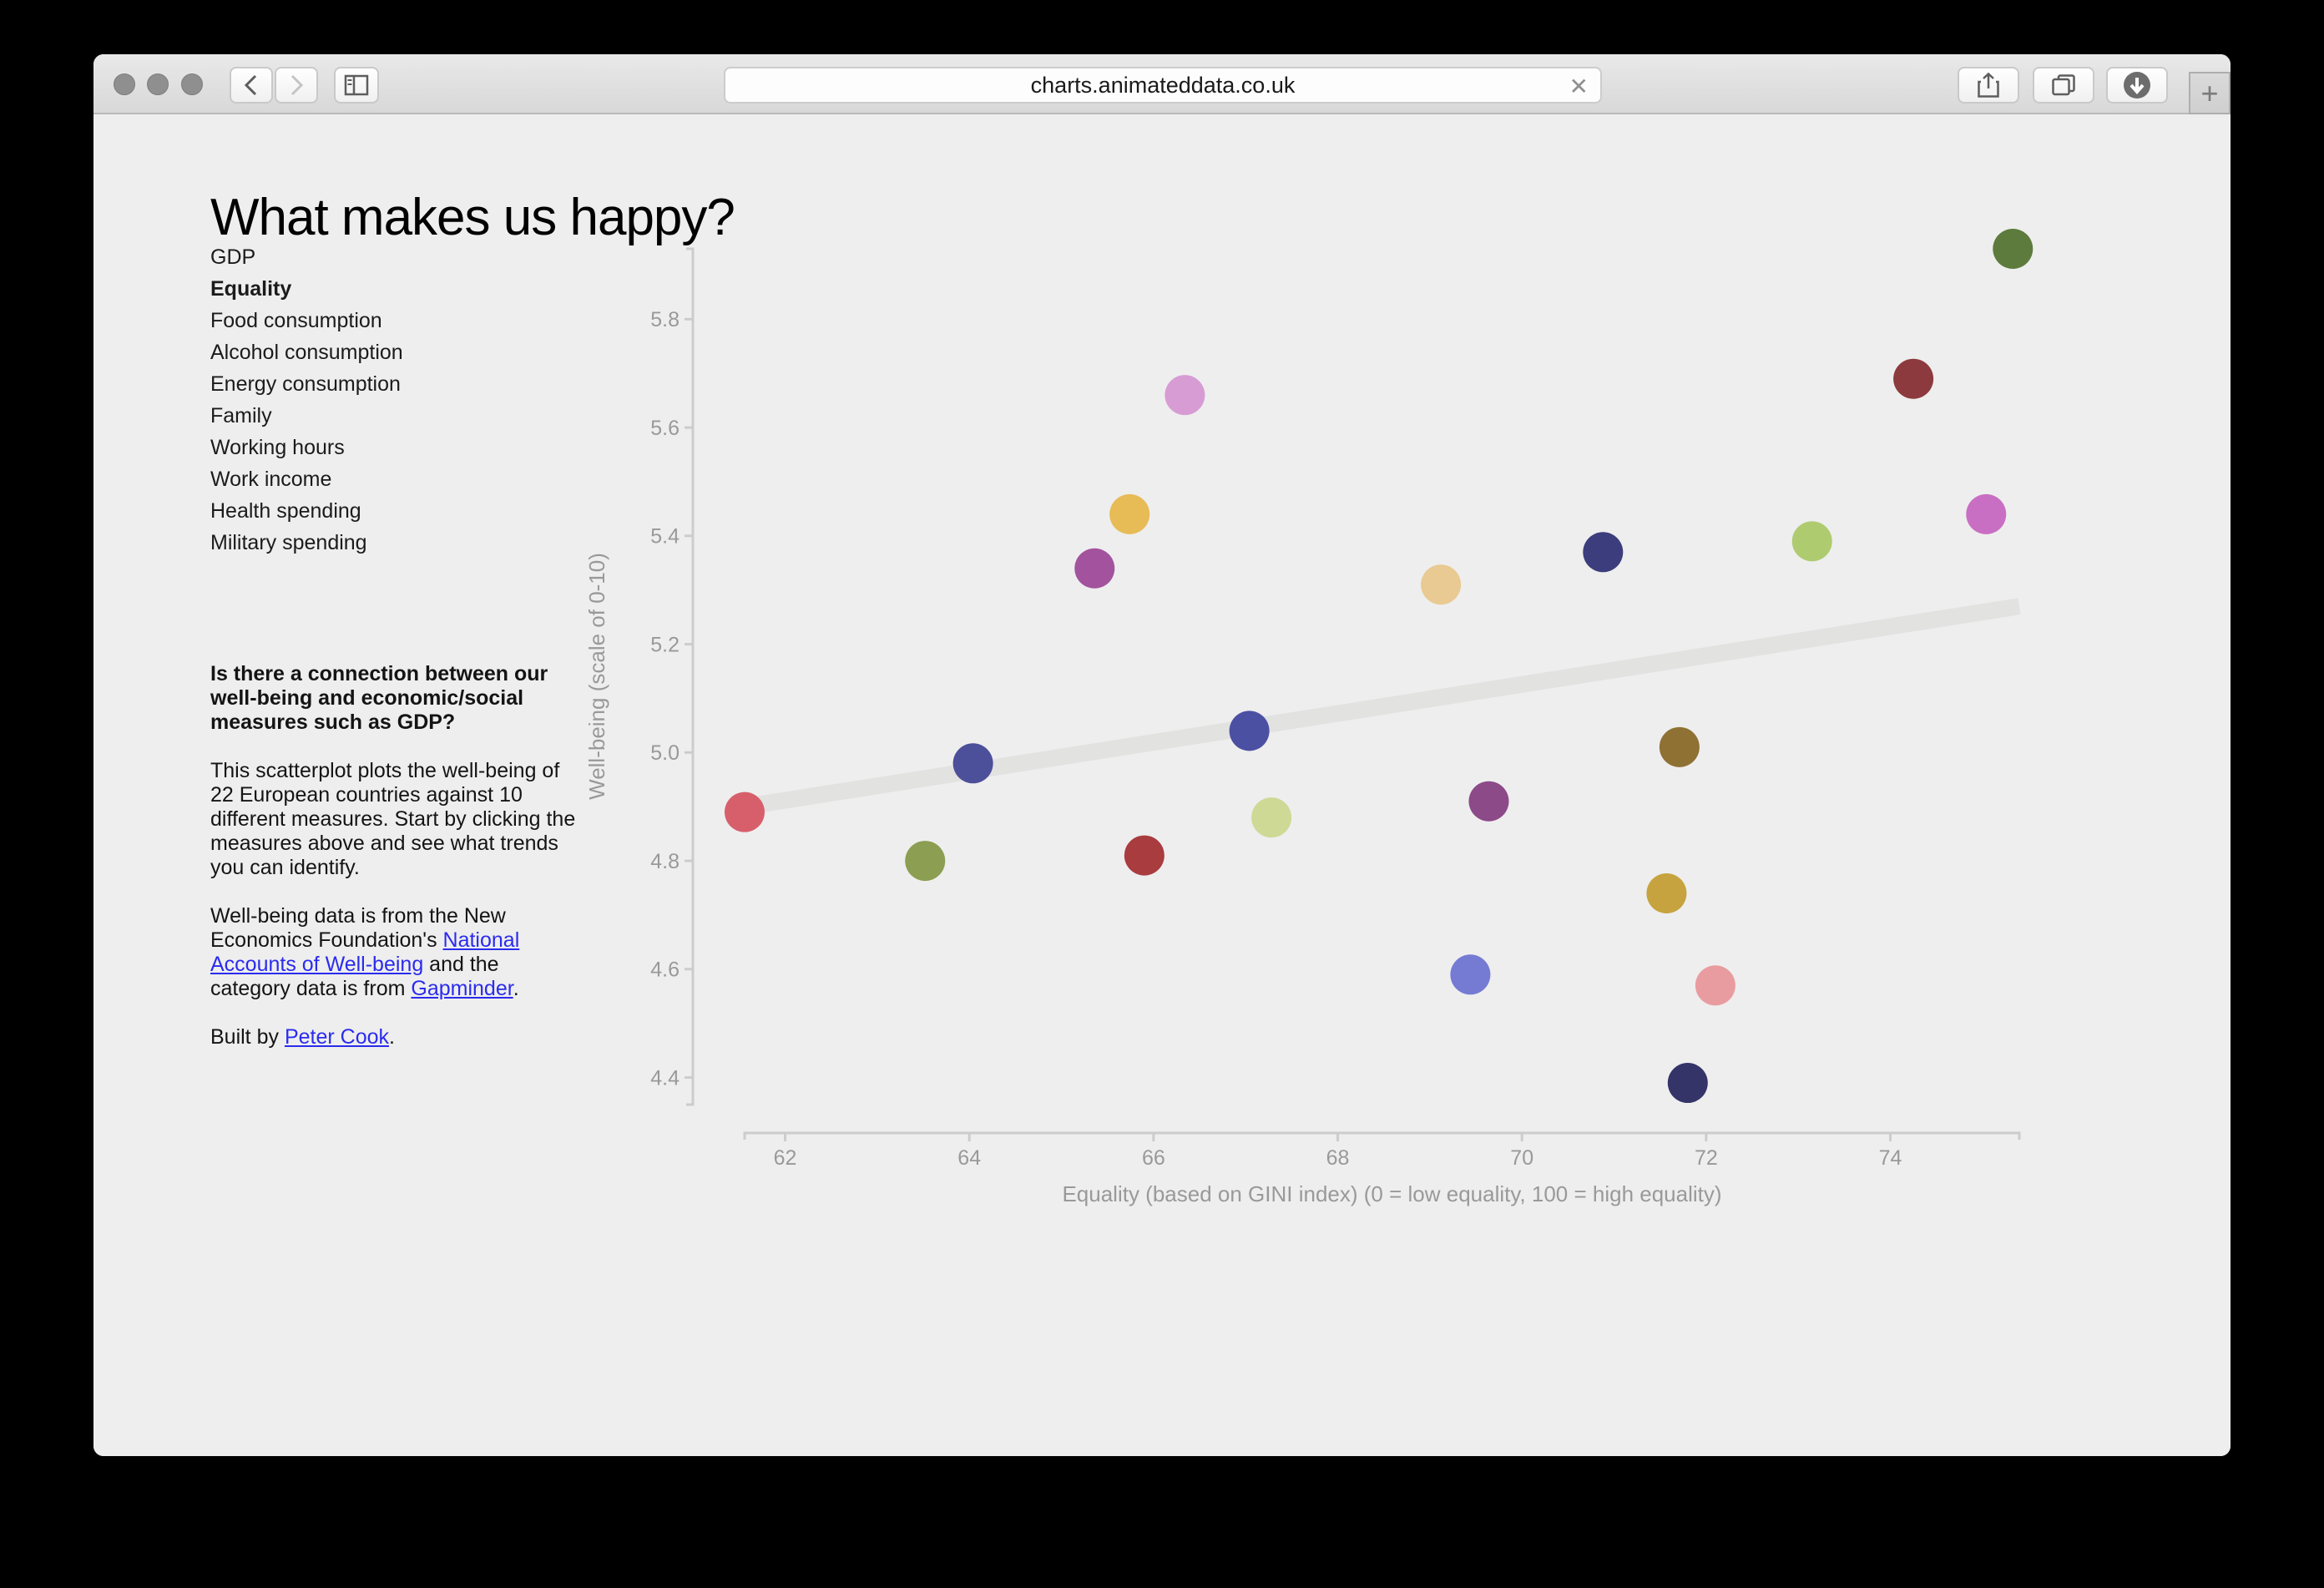 The width and height of the screenshot is (2324, 1588). What do you see at coordinates (271, 480) in the screenshot?
I see `measure-item-work-income: Work income` at bounding box center [271, 480].